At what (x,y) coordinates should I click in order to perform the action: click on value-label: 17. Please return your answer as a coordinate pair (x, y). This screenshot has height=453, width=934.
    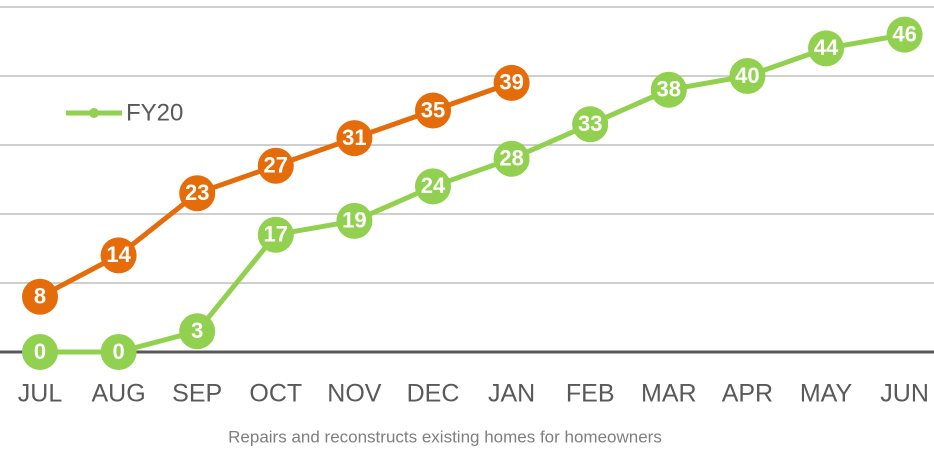
    Looking at the image, I should click on (276, 234).